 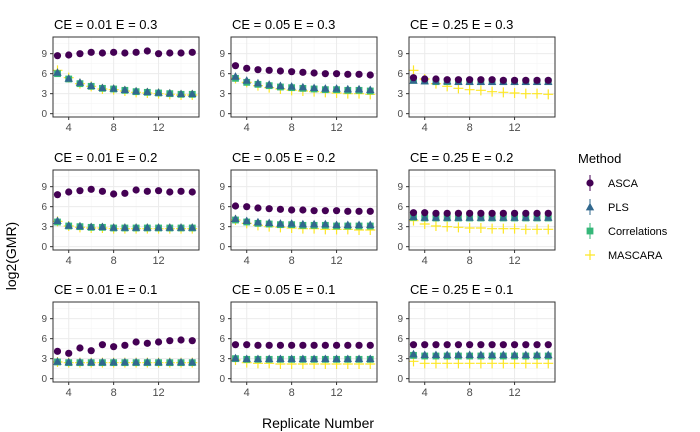 I want to click on panel-background, so click(x=304, y=77).